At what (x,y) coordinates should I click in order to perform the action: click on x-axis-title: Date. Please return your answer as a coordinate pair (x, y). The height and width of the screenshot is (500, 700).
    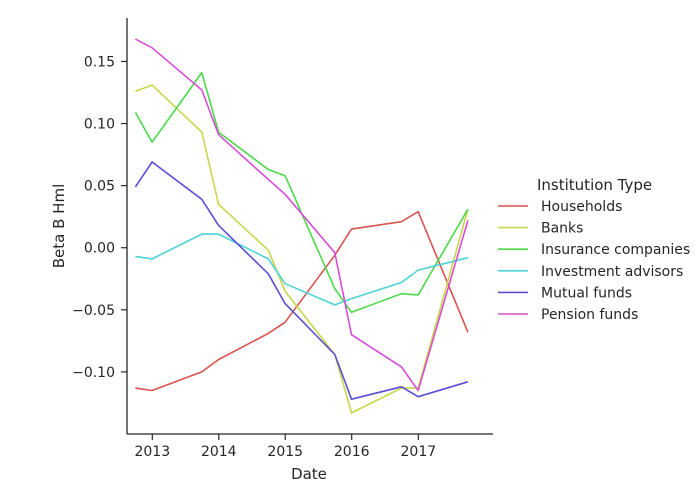
    Looking at the image, I should click on (309, 474).